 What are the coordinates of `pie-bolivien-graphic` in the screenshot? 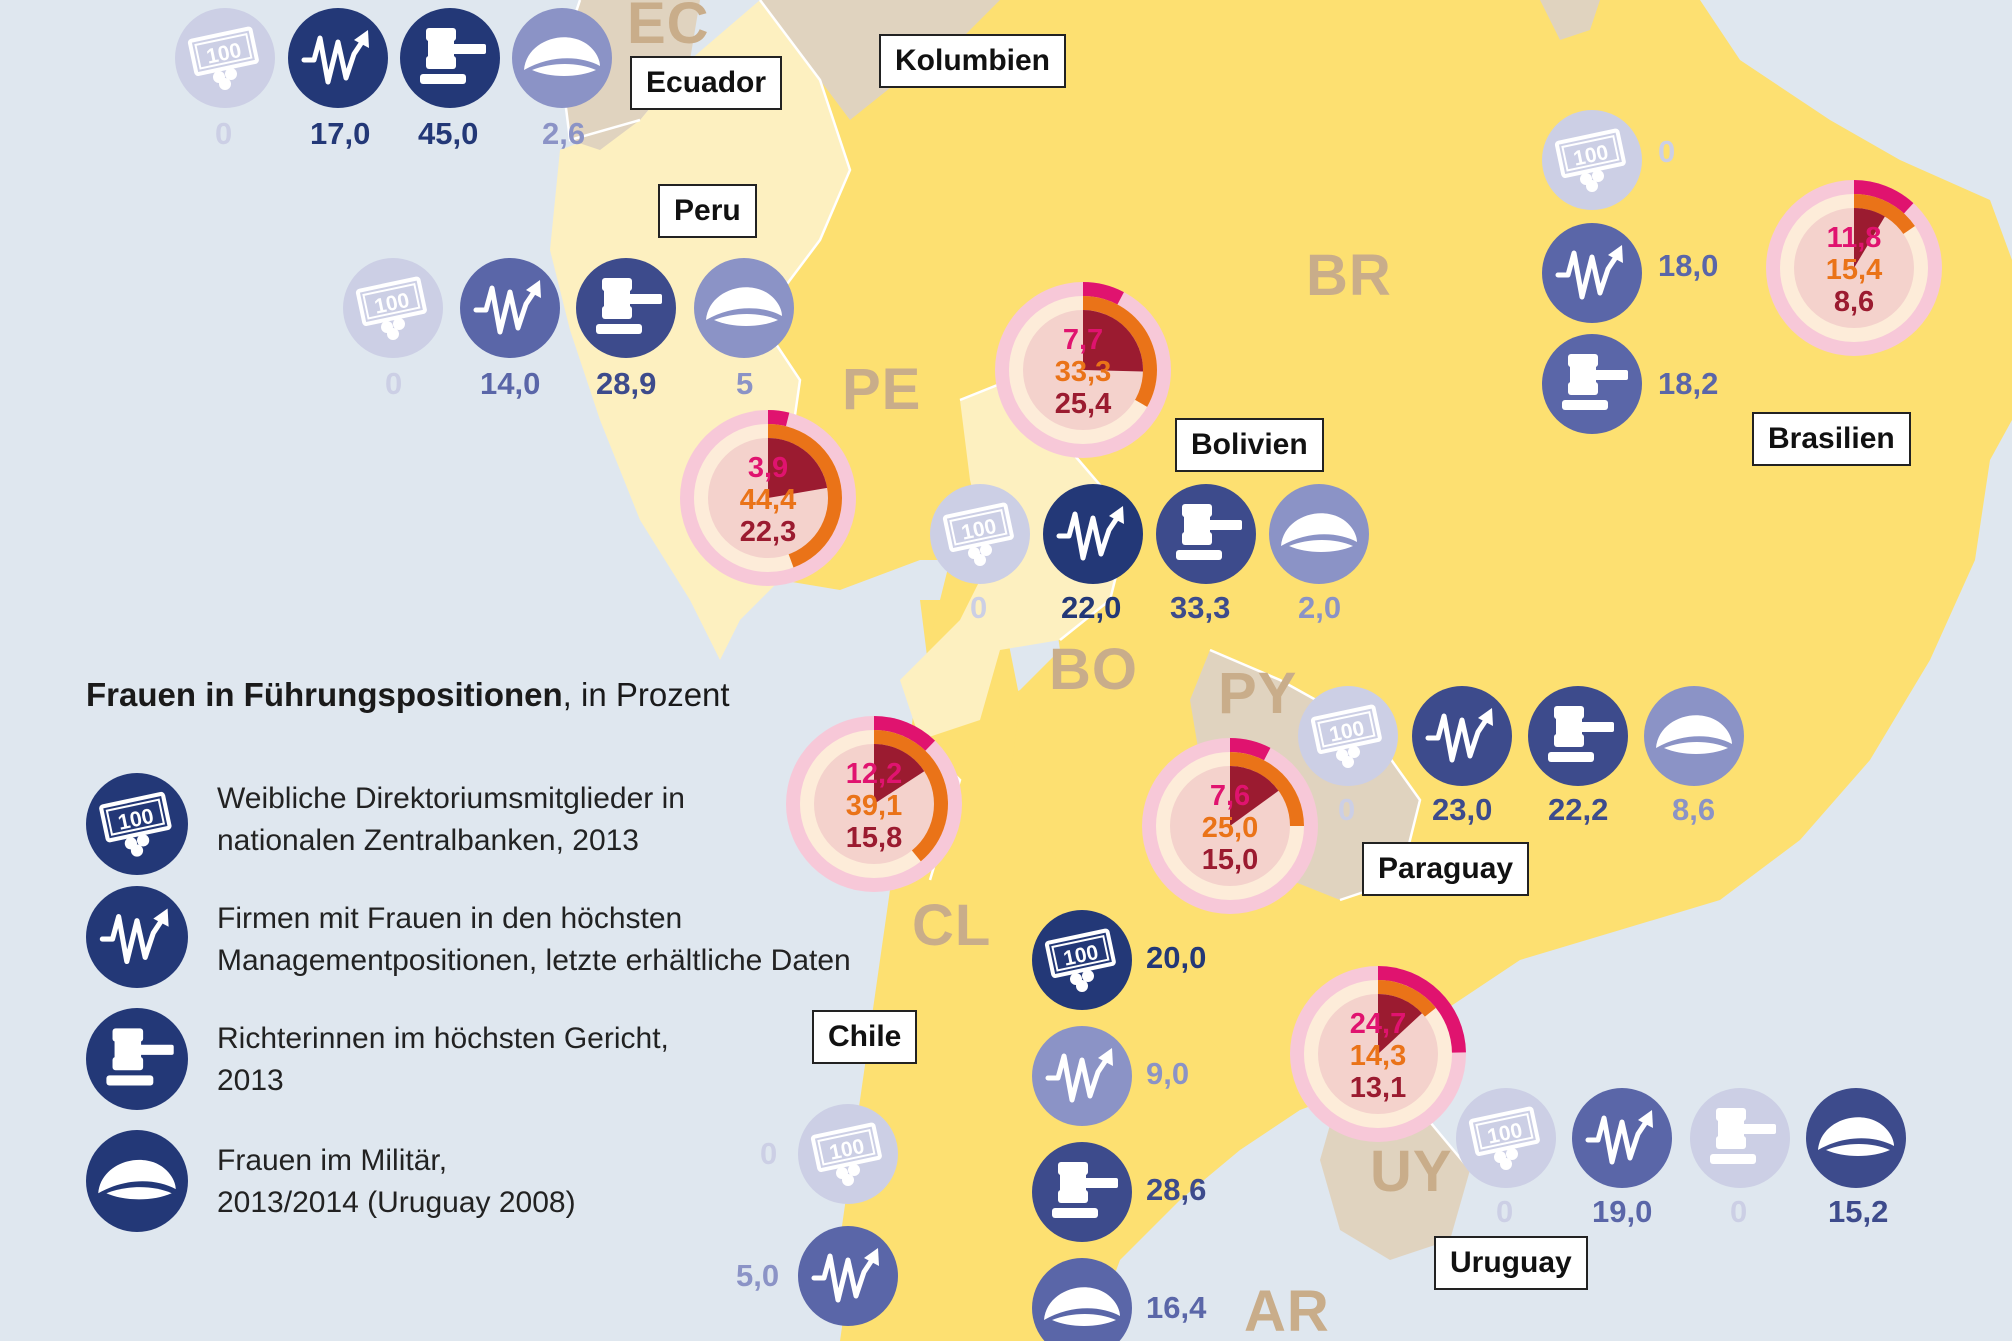 It's located at (1083, 370).